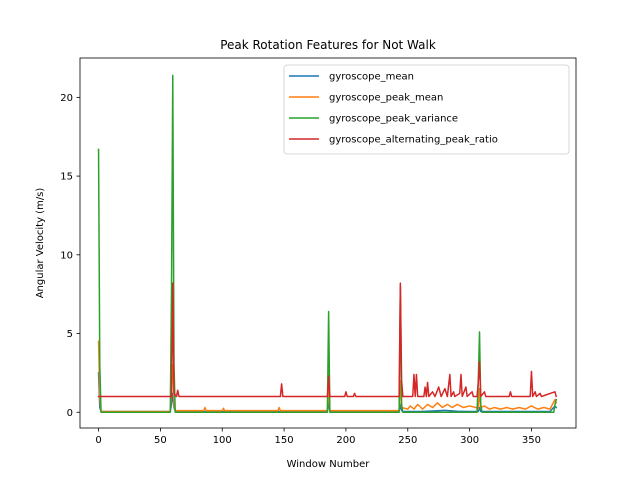 This screenshot has width=640, height=480. I want to click on x-tick-label: 250, so click(407, 440).